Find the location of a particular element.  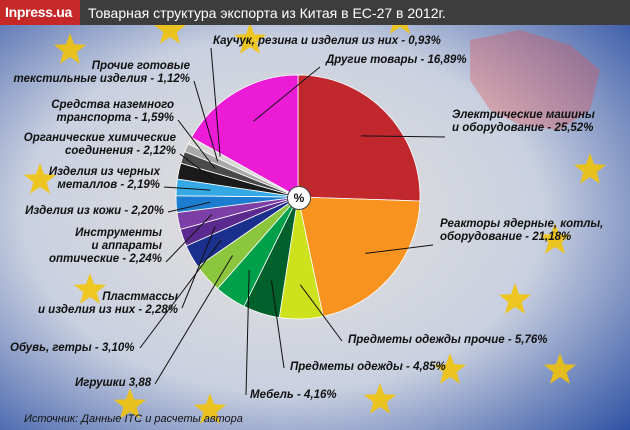

slice-label-16: Другие товары - 16,89% is located at coordinates (396, 60).